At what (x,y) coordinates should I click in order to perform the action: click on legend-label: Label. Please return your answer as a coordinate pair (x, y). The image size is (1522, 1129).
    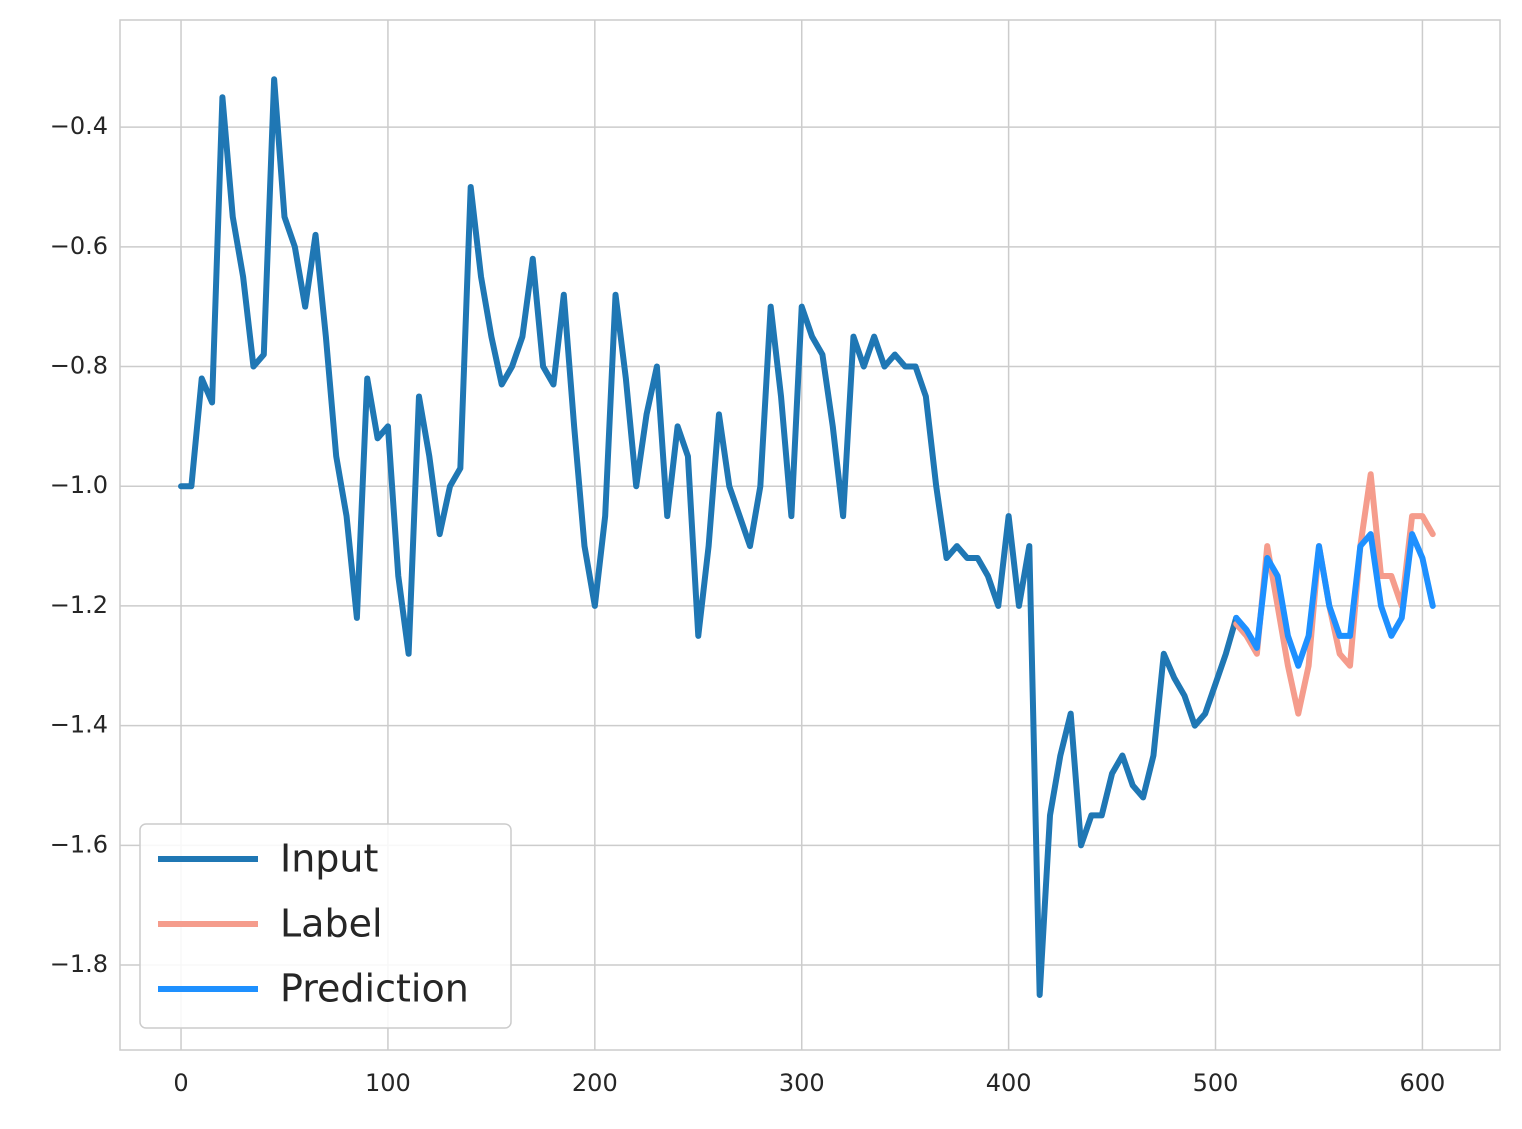
    Looking at the image, I should click on (331, 924).